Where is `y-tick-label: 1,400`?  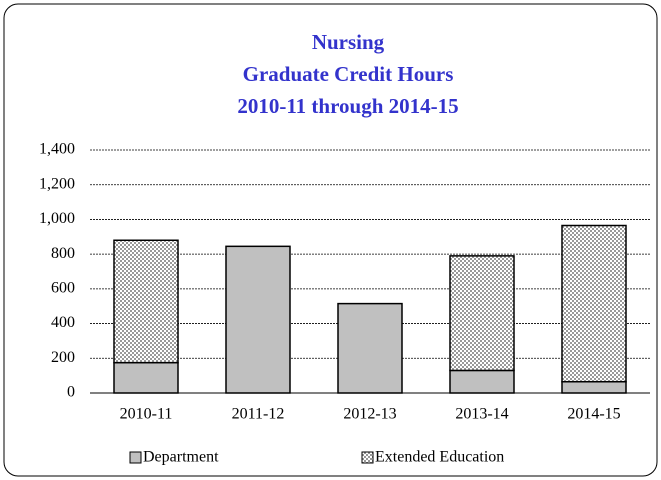 y-tick-label: 1,400 is located at coordinates (57, 149).